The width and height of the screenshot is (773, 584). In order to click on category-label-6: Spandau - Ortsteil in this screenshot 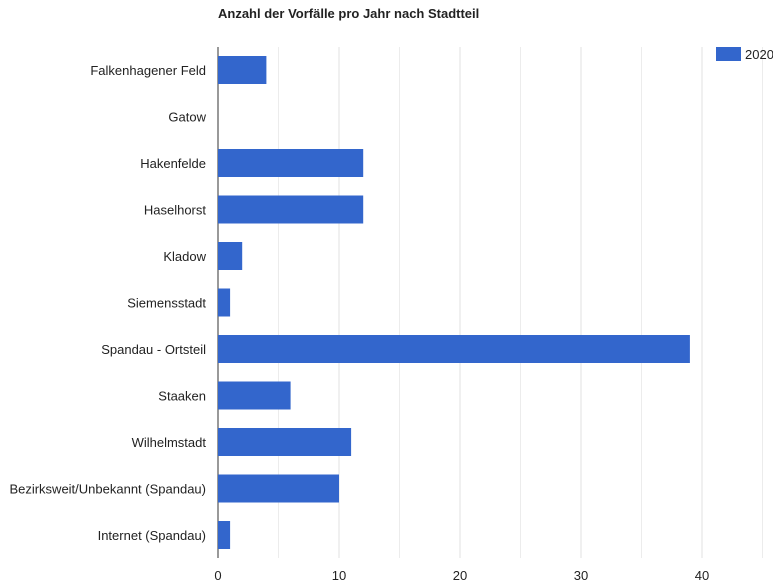, I will do `click(153, 349)`.